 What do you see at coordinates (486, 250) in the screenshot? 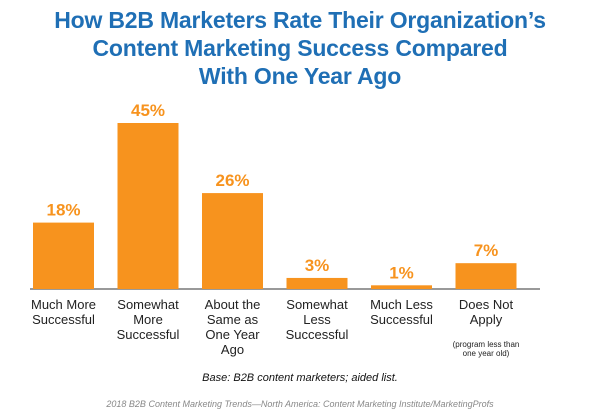
I see `value-label-6: 7%` at bounding box center [486, 250].